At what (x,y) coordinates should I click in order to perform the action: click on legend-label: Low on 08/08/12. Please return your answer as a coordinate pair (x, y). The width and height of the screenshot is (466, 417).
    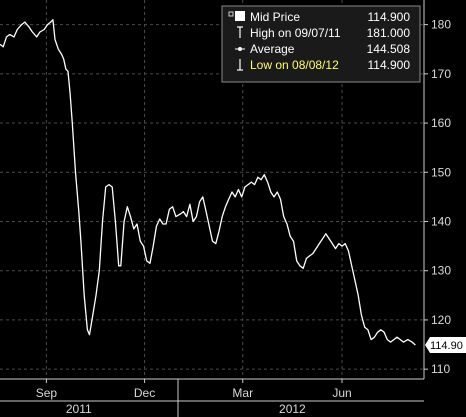
    Looking at the image, I should click on (294, 65).